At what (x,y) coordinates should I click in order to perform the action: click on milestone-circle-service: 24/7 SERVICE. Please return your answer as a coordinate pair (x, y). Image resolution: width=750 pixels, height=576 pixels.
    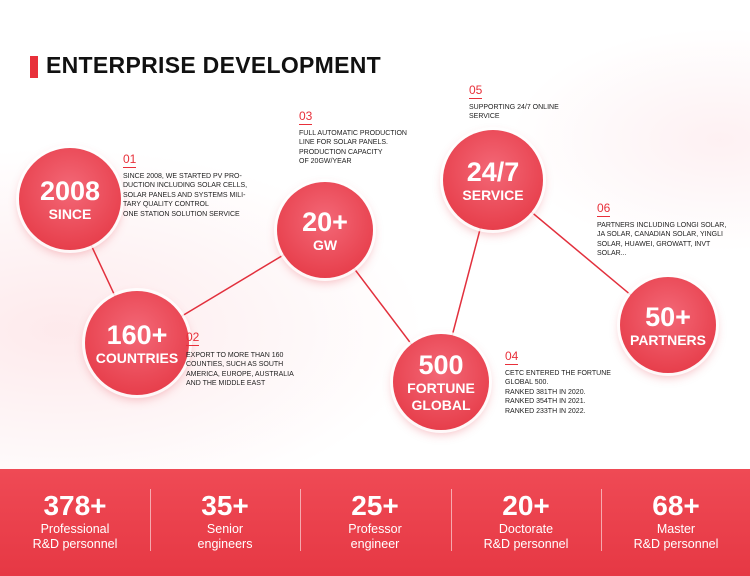
    Looking at the image, I should click on (493, 180).